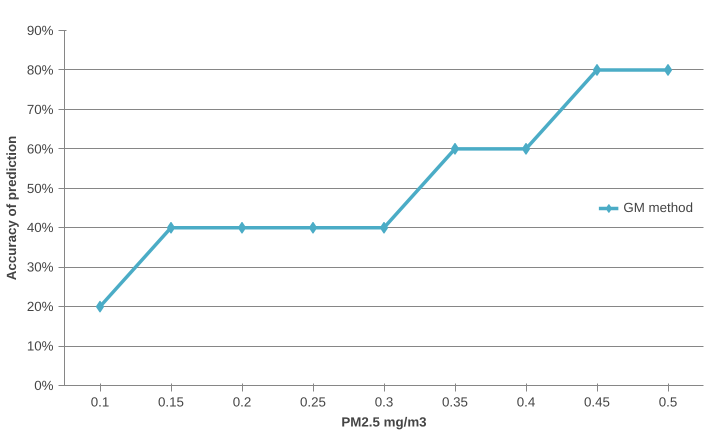 This screenshot has width=721, height=437. I want to click on x-tick-label: 0.5, so click(668, 402).